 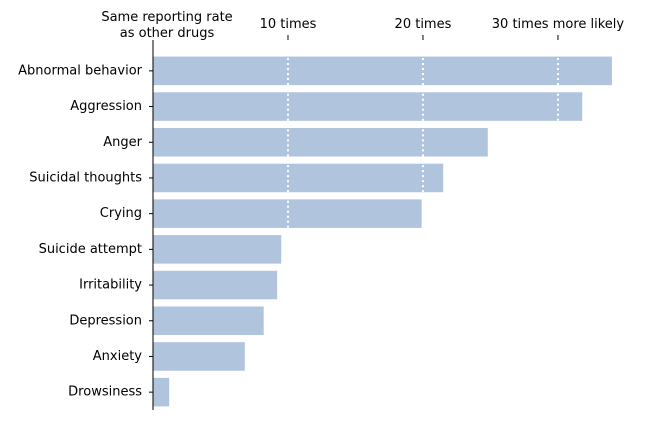 I want to click on x-tick-label: 20 times, so click(x=423, y=24).